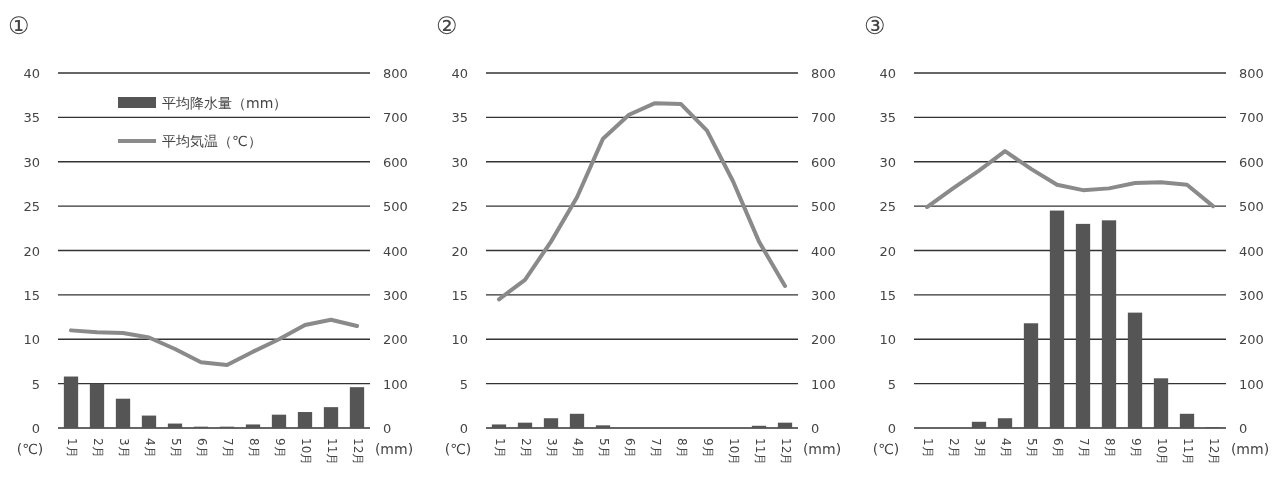 Image resolution: width=1284 pixels, height=480 pixels. Describe the element at coordinates (19, 26) in the screenshot. I see `chart-title: ①` at that location.